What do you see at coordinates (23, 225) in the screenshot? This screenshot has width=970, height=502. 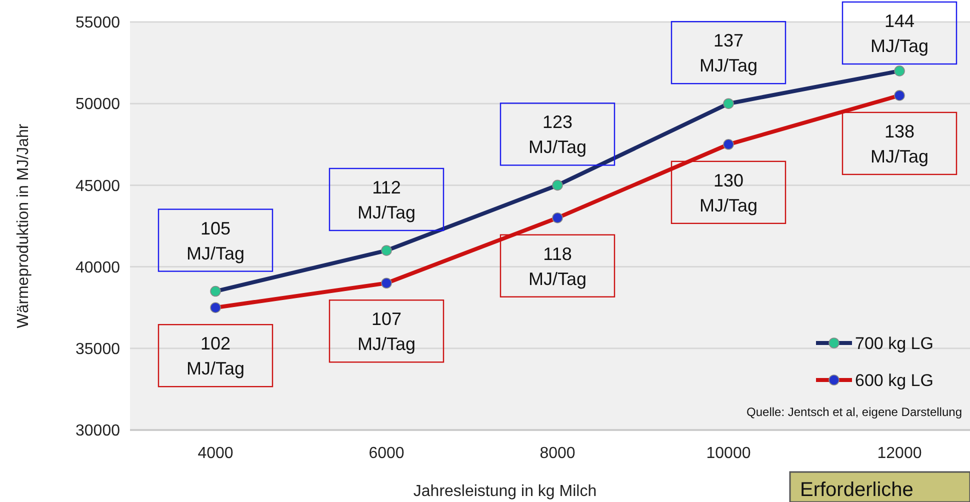 I see `y-axis-title: Wärmeproduktion in MJ/Jahr` at bounding box center [23, 225].